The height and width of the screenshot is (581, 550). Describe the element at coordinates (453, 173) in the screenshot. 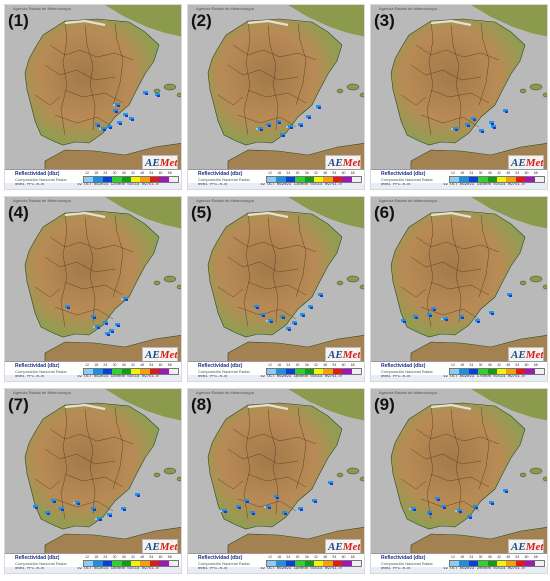

I see `legend-tick: 12` at that location.